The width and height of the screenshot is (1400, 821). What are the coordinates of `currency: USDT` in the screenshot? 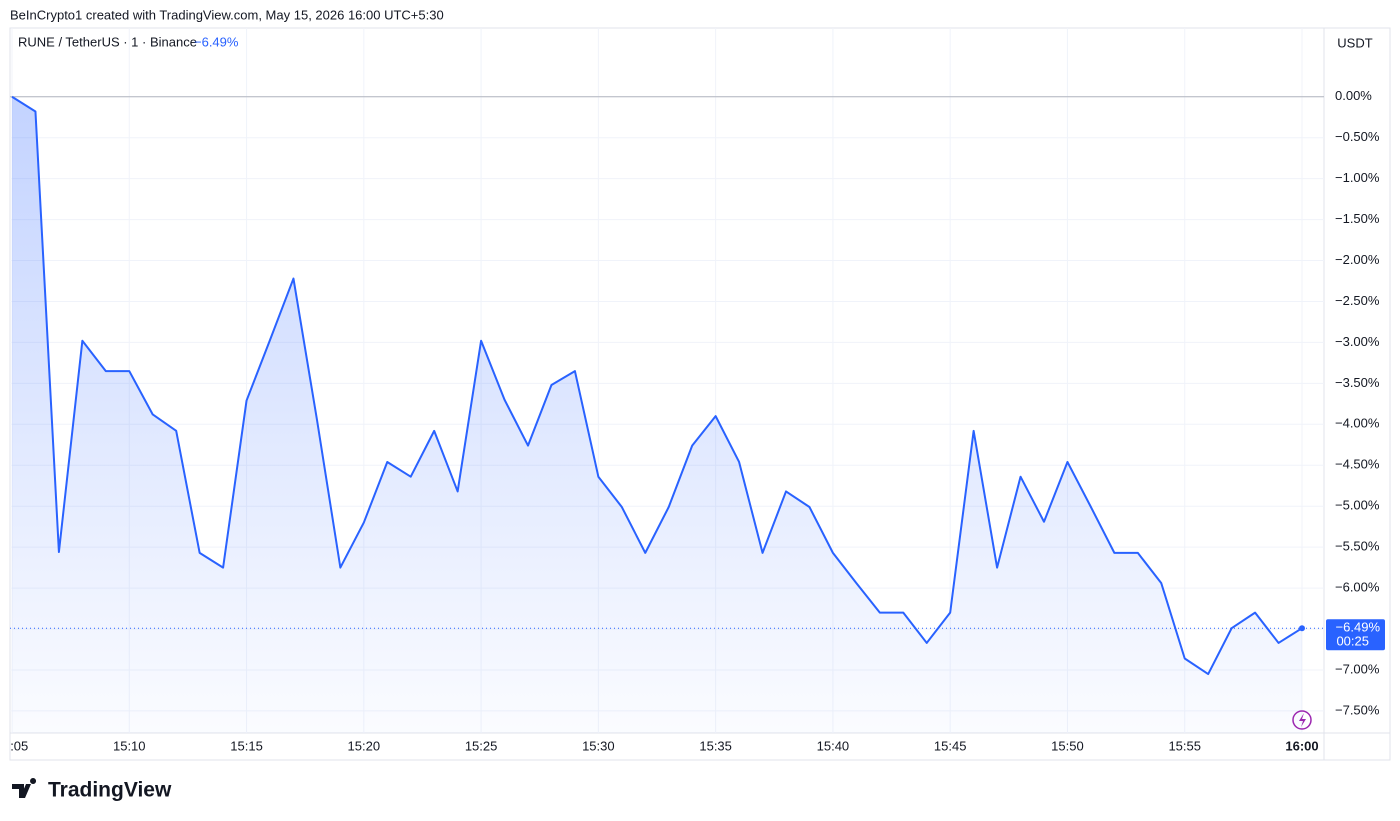 It's located at (1354, 42).